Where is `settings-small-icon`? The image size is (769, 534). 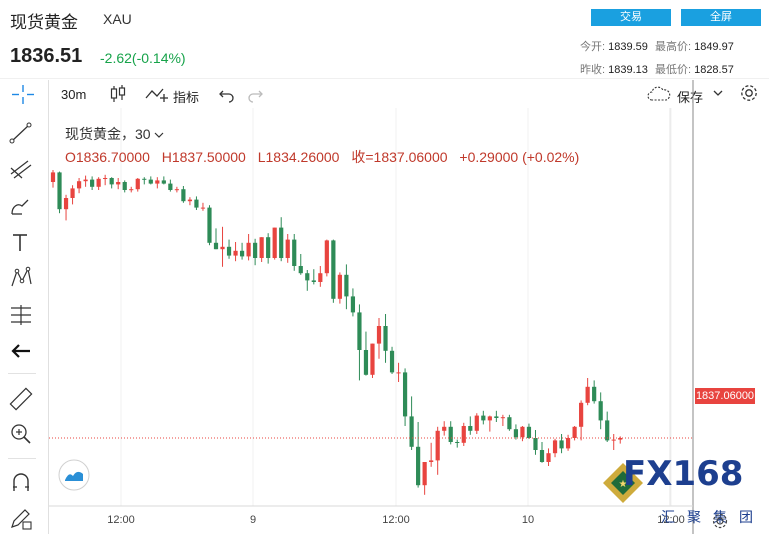 settings-small-icon is located at coordinates (720, 521).